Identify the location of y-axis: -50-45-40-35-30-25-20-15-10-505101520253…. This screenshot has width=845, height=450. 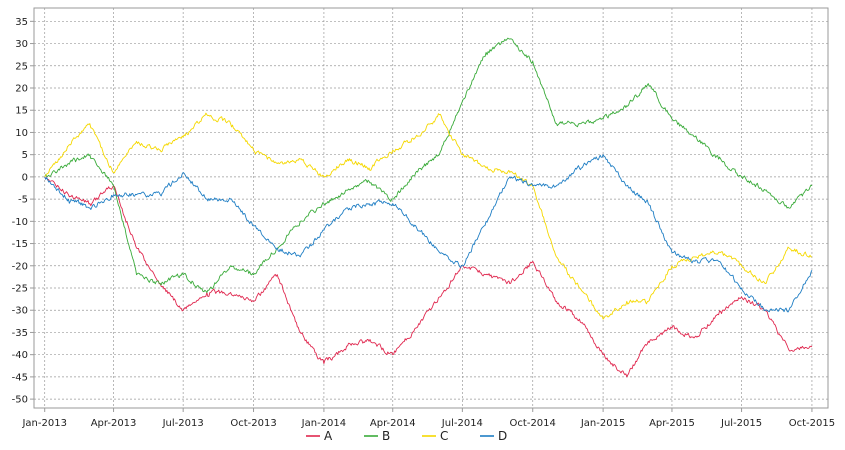
(23, 211).